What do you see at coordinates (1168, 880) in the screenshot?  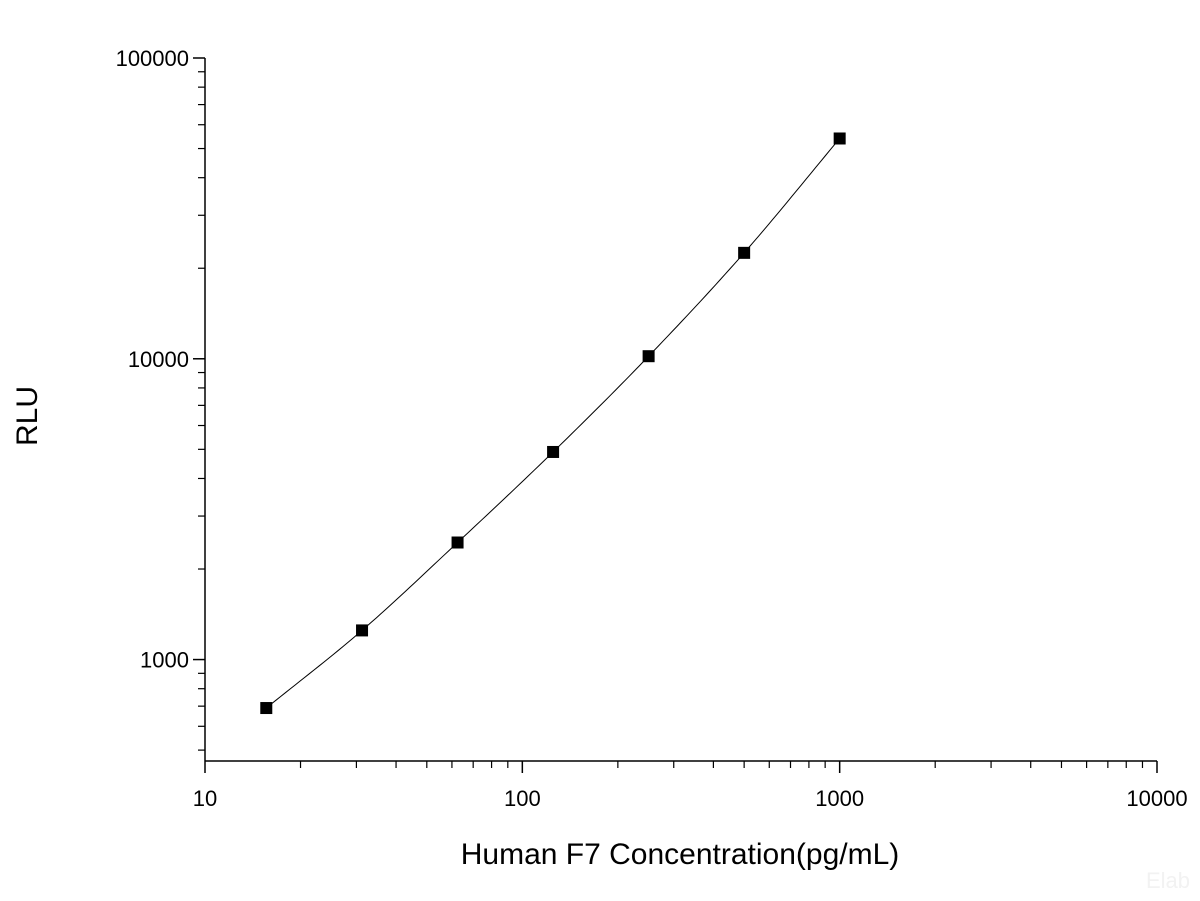 I see `watermark-logo: Elab` at bounding box center [1168, 880].